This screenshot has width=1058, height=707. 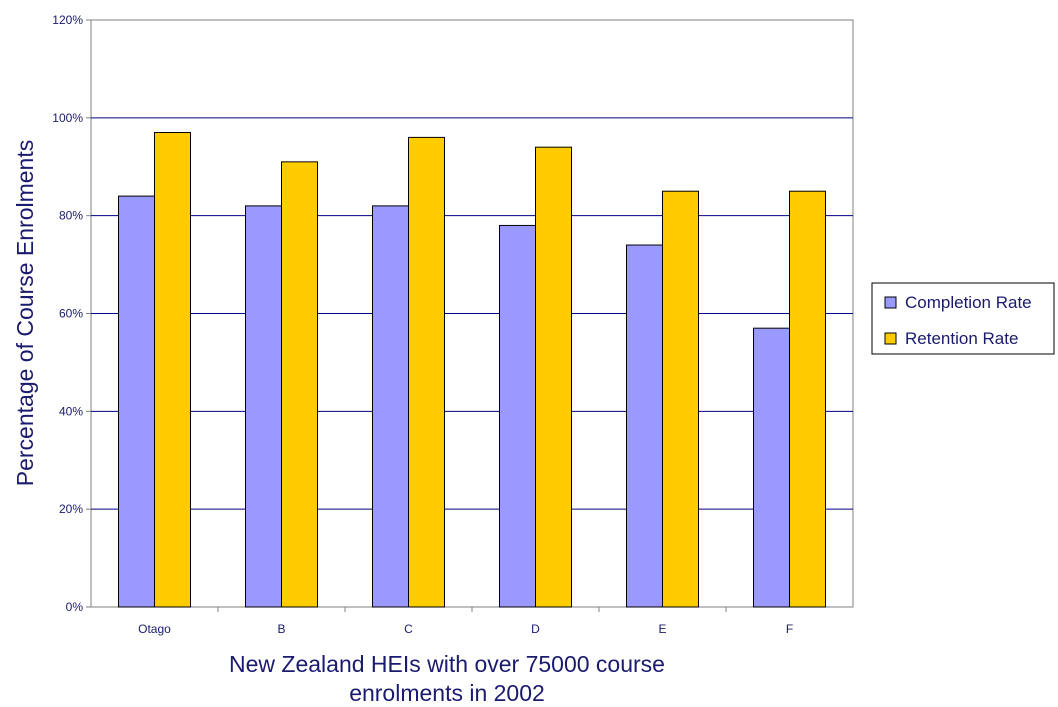 I want to click on y-tick-label: 40%, so click(x=71, y=411).